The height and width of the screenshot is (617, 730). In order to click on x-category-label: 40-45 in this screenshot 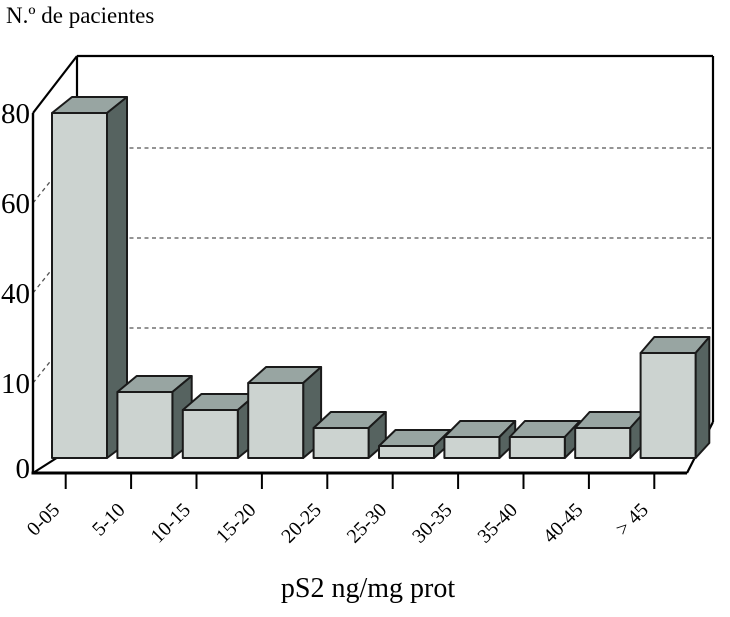, I will do `click(563, 523)`.